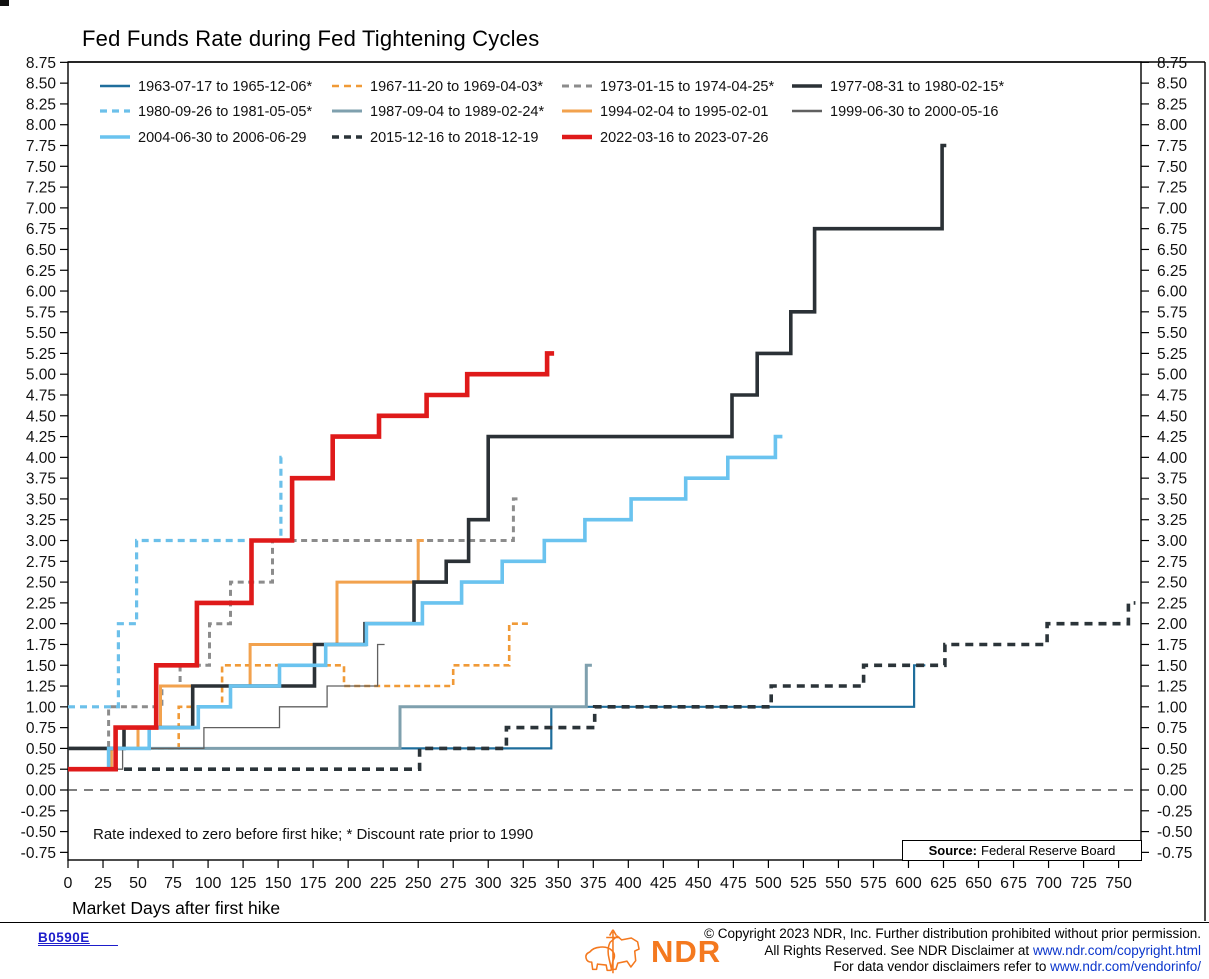  I want to click on legend-label: 1994-02-04 to 1995-02-01, so click(684, 112).